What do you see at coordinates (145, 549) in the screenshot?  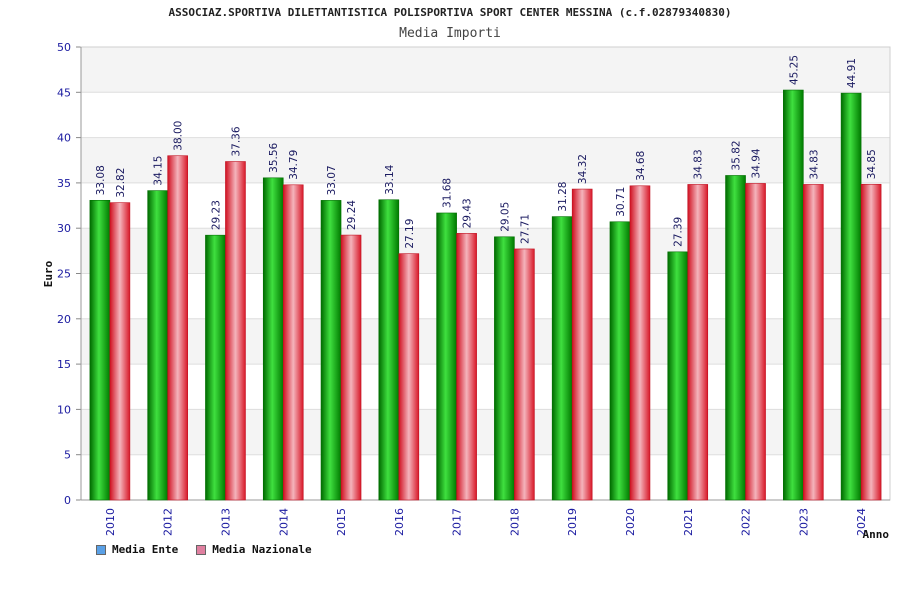 I see `legend-label-ente: Media Ente` at bounding box center [145, 549].